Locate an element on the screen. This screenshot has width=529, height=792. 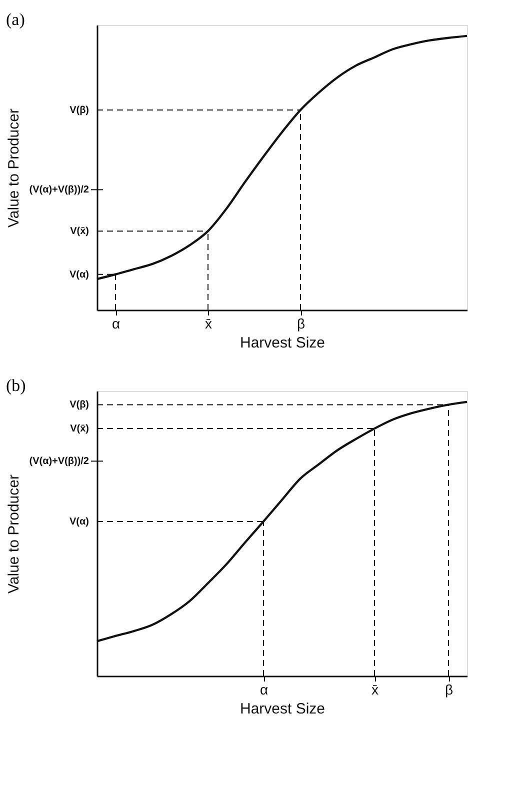
chart-title: (a) is located at coordinates (15, 19).